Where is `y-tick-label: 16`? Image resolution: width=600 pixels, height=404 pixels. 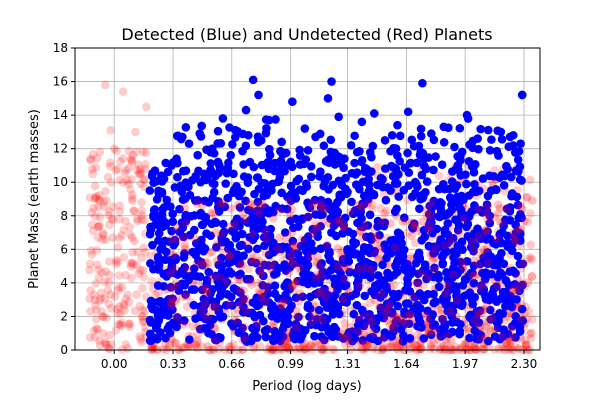
y-tick-label: 16 is located at coordinates (60, 82).